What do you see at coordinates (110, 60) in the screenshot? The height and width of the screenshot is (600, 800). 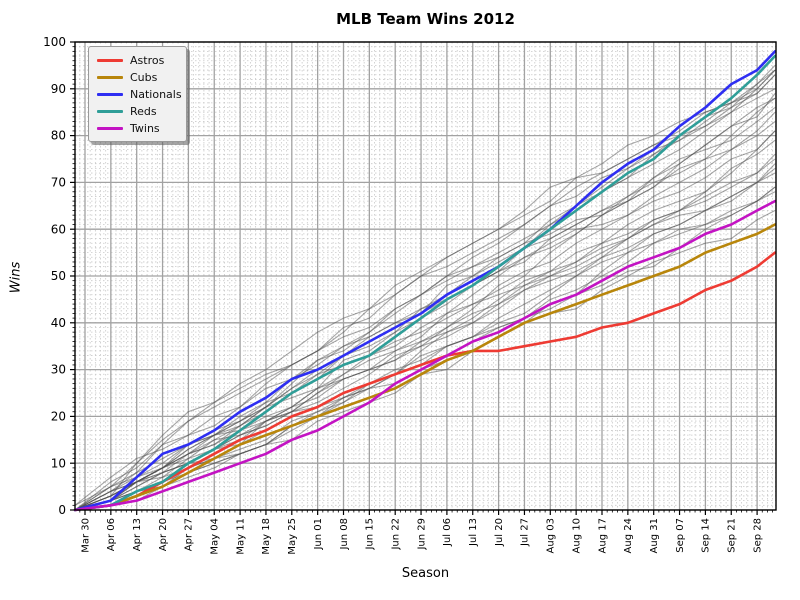 I see `astros-line-swatch` at bounding box center [110, 60].